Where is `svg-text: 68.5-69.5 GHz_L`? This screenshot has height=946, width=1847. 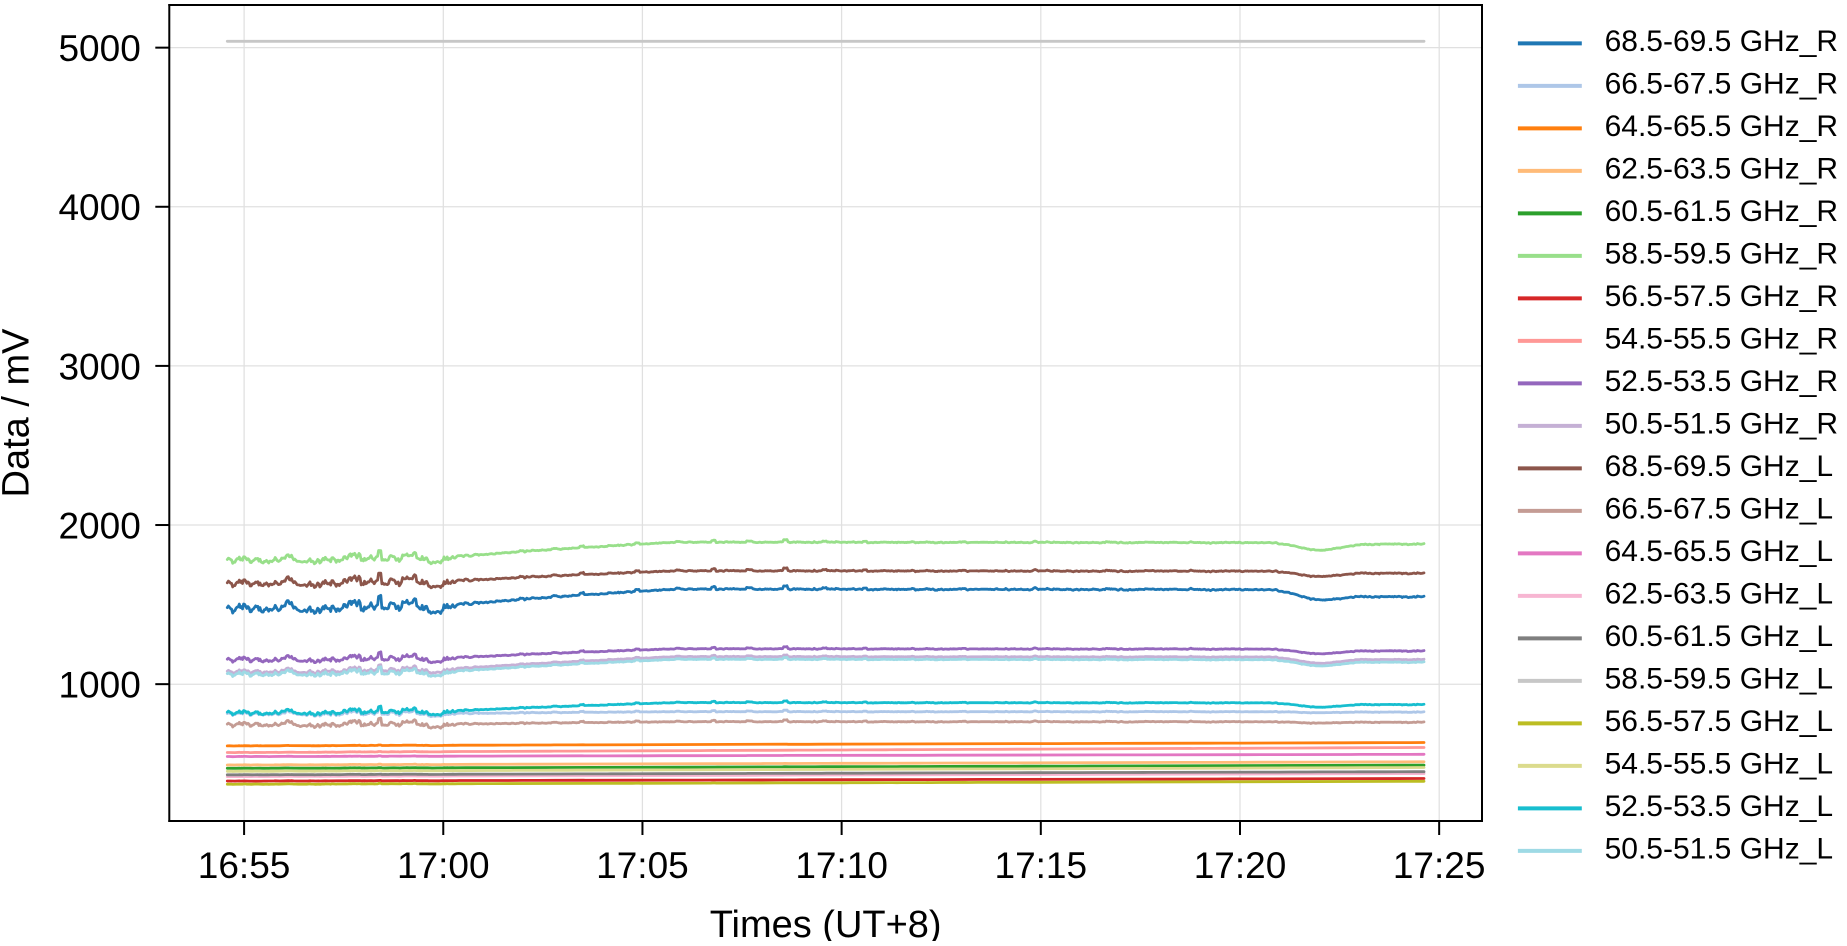
svg-text: 68.5-69.5 GHz_L is located at coordinates (1719, 466).